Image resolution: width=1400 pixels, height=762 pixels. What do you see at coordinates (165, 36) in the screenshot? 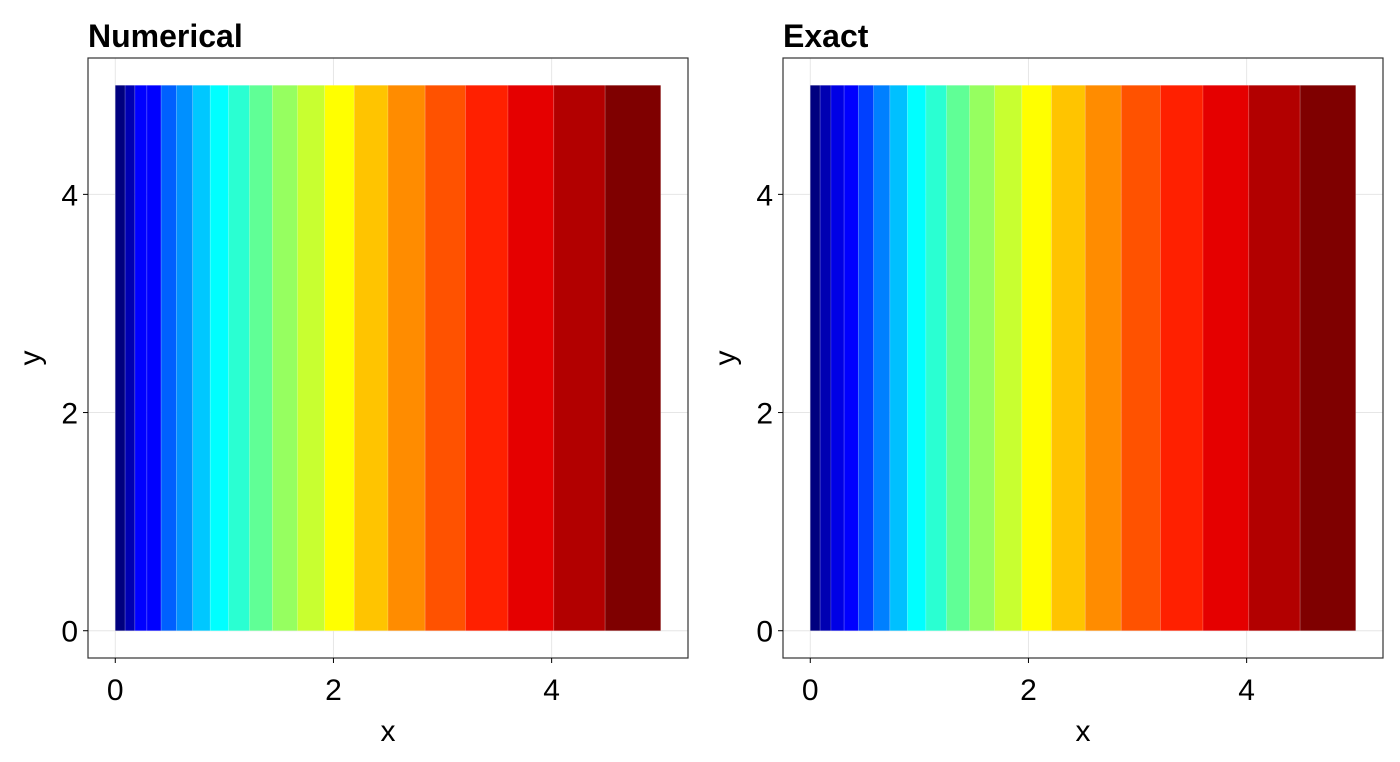
I see `chart-title: Numerical` at bounding box center [165, 36].